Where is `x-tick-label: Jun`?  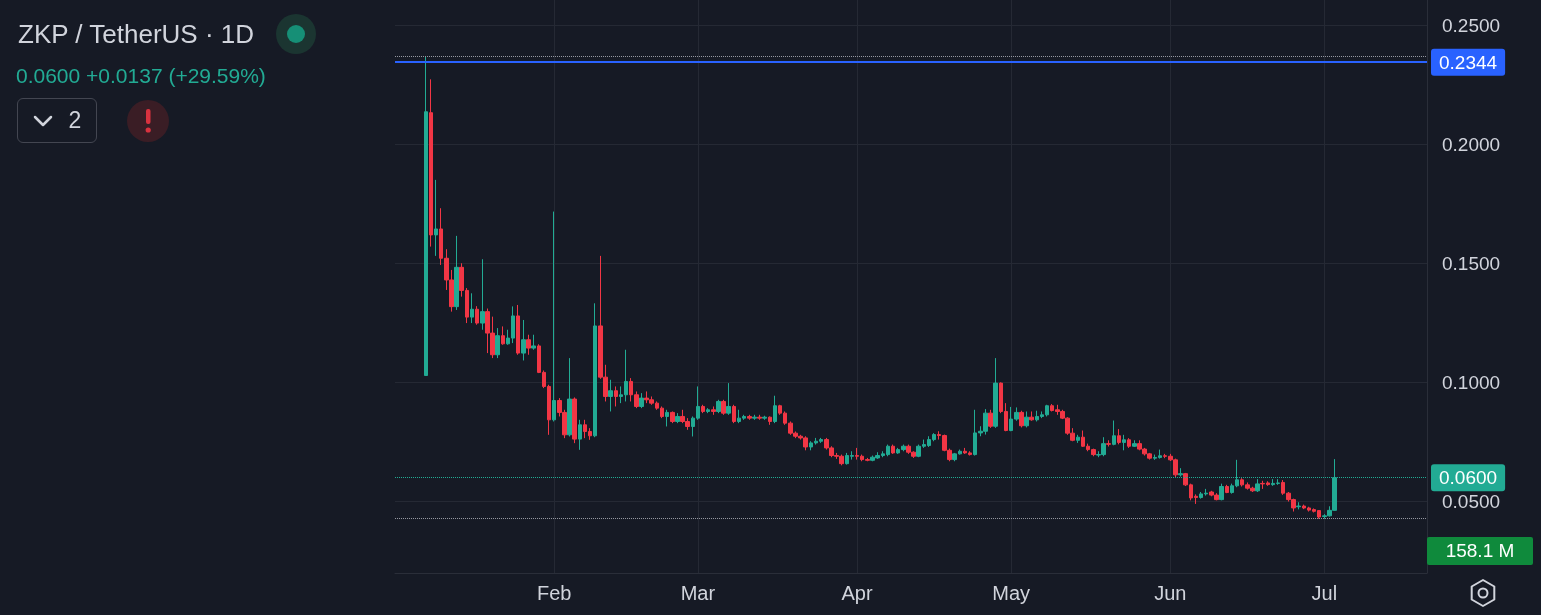
x-tick-label: Jun is located at coordinates (1170, 593).